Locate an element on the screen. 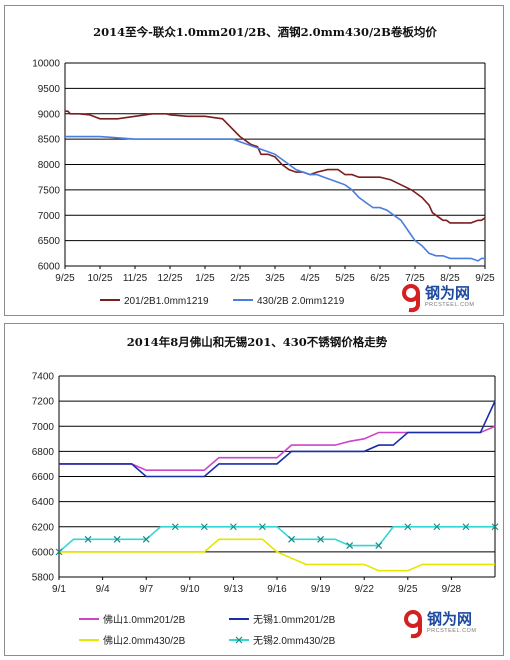 The width and height of the screenshot is (510, 660). x-tick-label: 9/7 is located at coordinates (146, 589).